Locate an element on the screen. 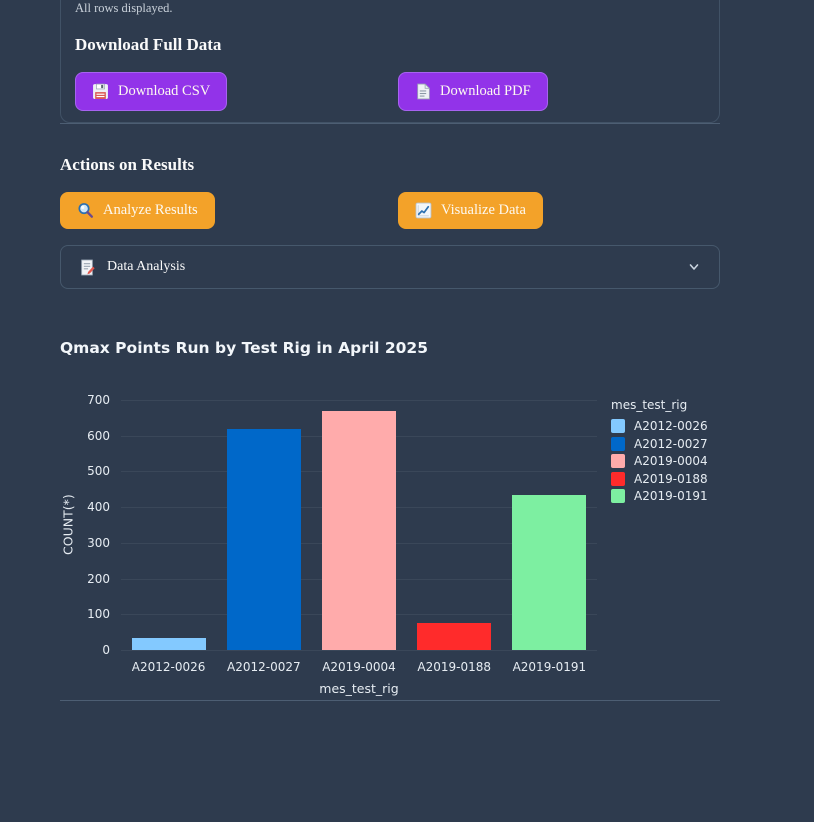 This screenshot has height=822, width=814. legend-item-A2019-0004: A2019-0004 is located at coordinates (659, 461).